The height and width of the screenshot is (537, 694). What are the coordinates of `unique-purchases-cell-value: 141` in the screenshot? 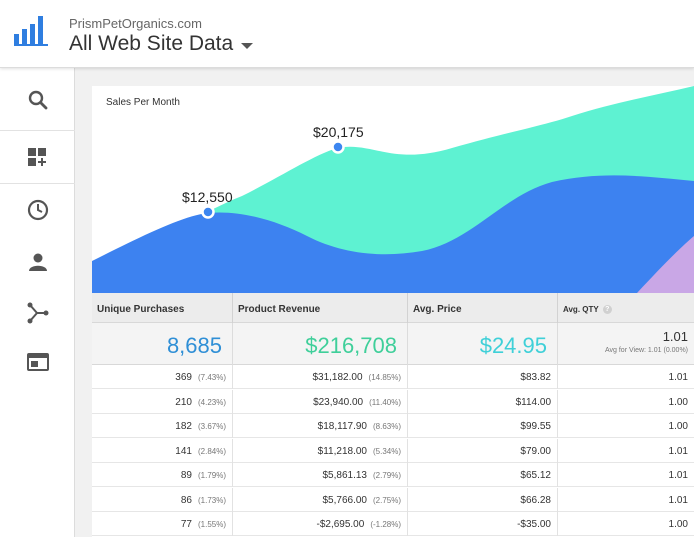 It's located at (183, 451).